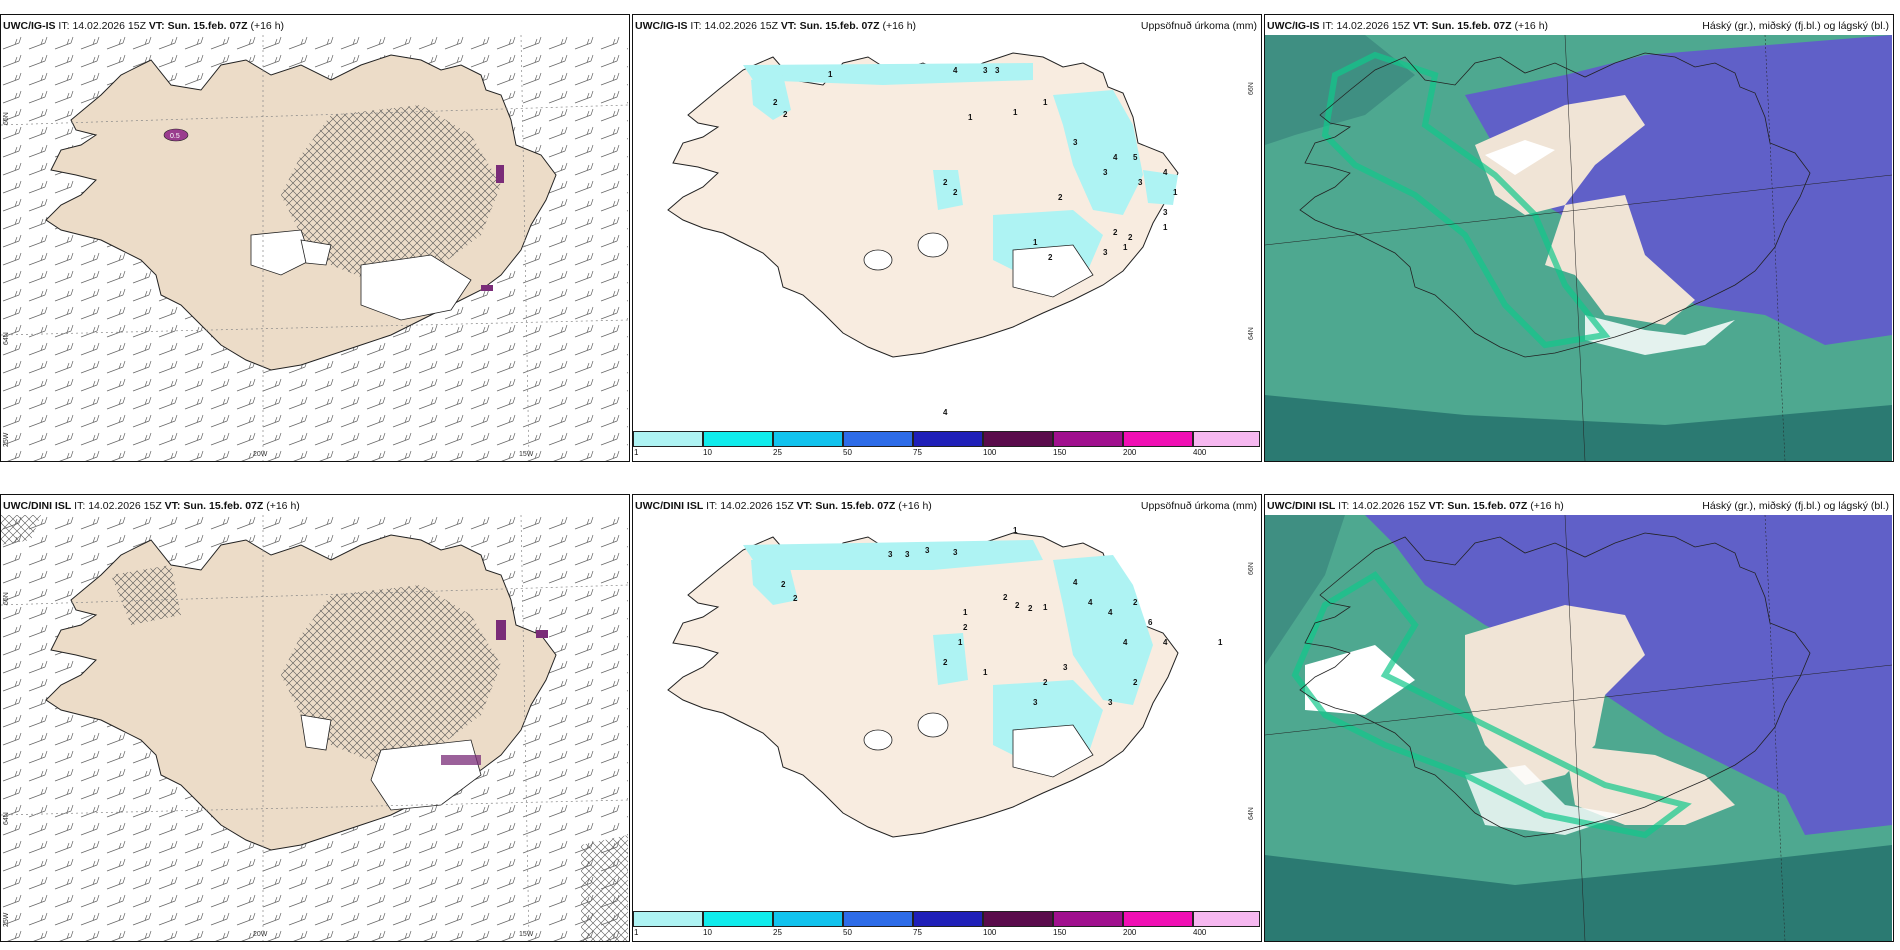  What do you see at coordinates (1150, 622) in the screenshot?
I see `precip-value: 6` at bounding box center [1150, 622].